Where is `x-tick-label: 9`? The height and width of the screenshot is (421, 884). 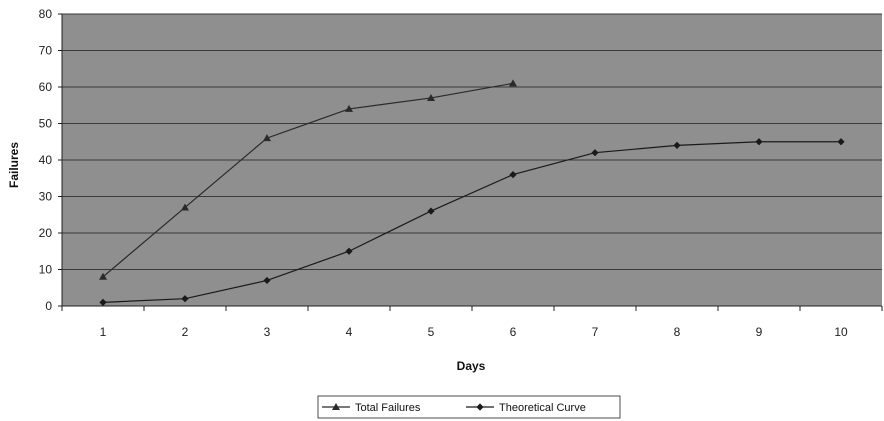
x-tick-label: 9 is located at coordinates (759, 332).